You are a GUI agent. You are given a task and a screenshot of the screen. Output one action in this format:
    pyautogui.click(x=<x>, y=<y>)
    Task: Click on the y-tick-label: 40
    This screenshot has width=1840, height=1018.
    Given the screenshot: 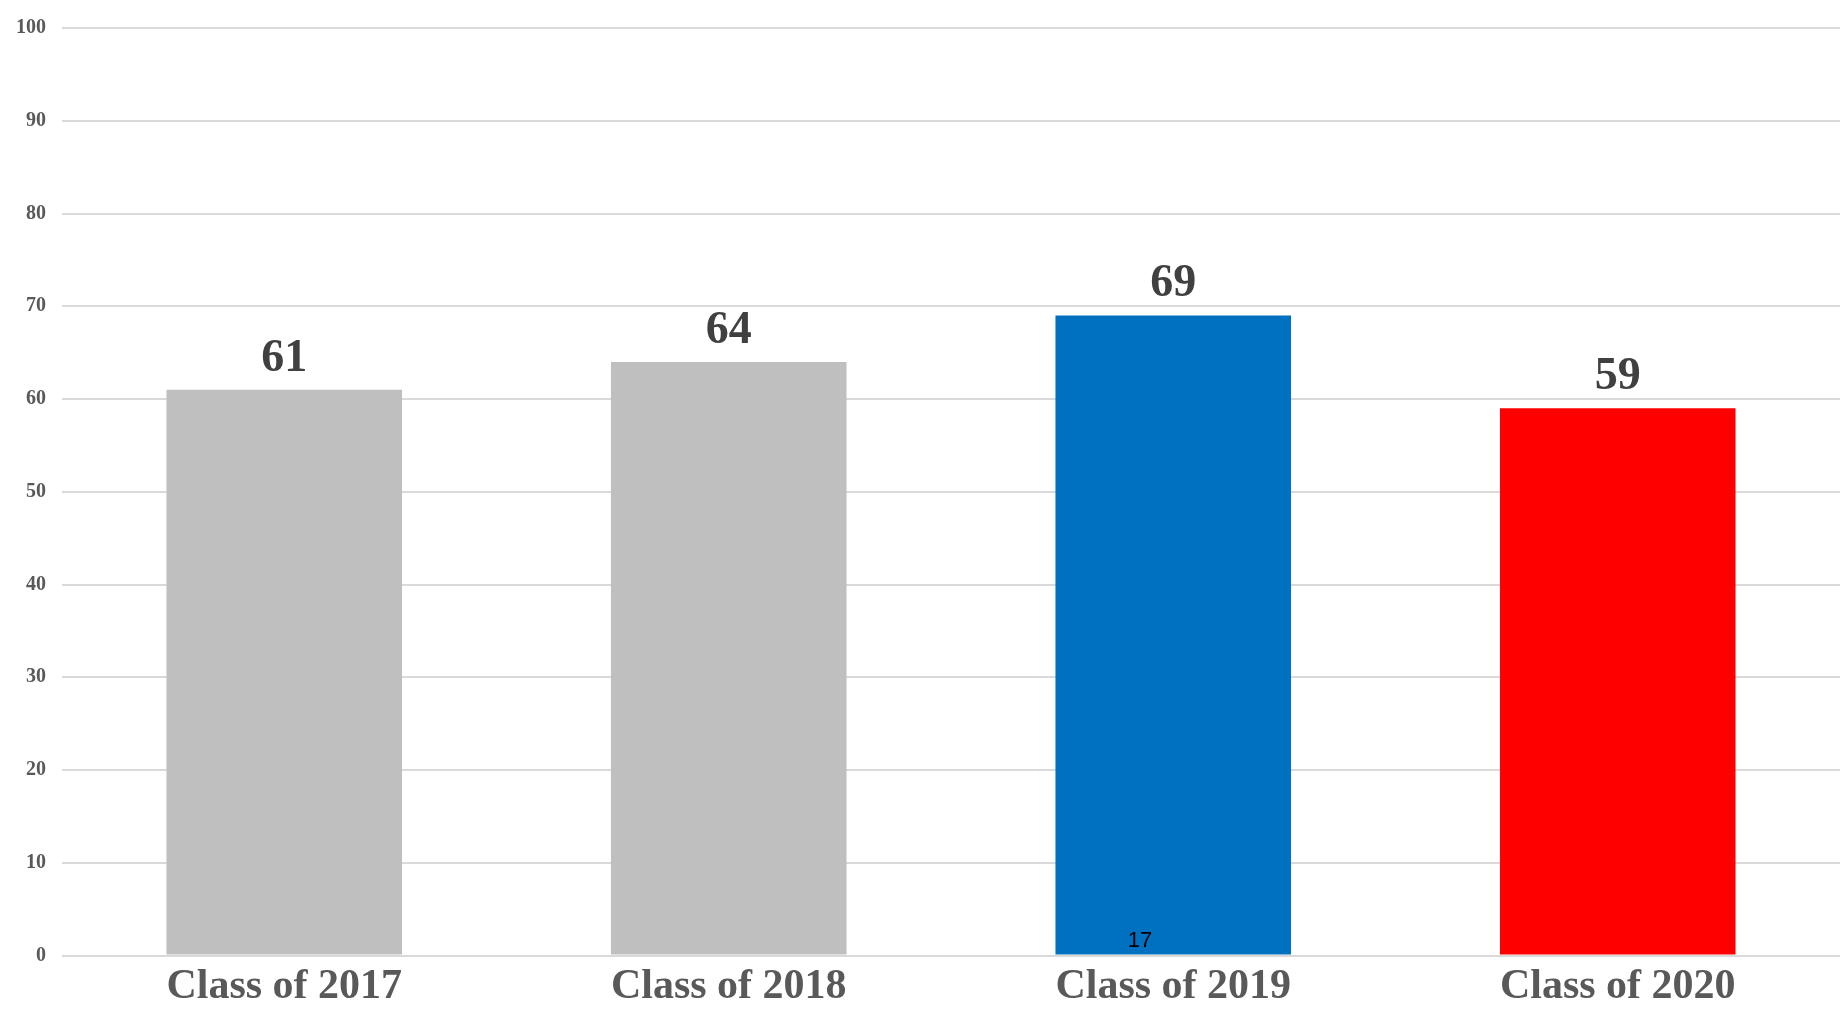 What is the action you would take?
    pyautogui.click(x=36, y=582)
    